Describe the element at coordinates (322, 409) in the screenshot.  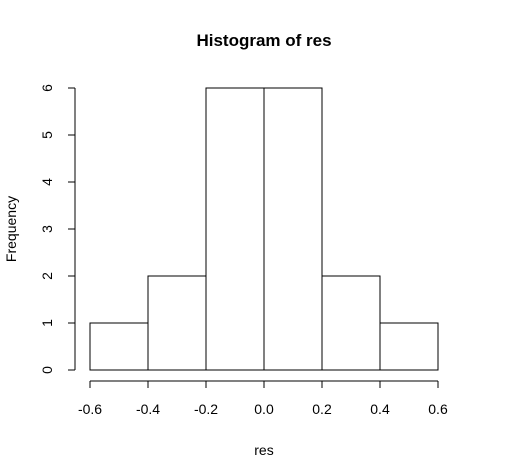
I see `x-tick-label-4: 0.2` at that location.